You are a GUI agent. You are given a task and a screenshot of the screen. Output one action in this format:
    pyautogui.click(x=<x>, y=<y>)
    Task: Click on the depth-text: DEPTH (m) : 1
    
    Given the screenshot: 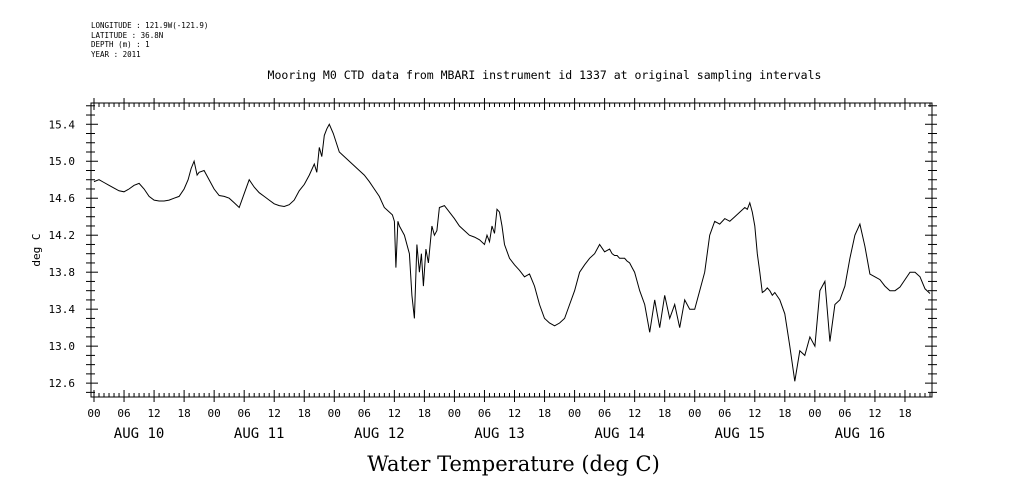 What is the action you would take?
    pyautogui.click(x=120, y=44)
    